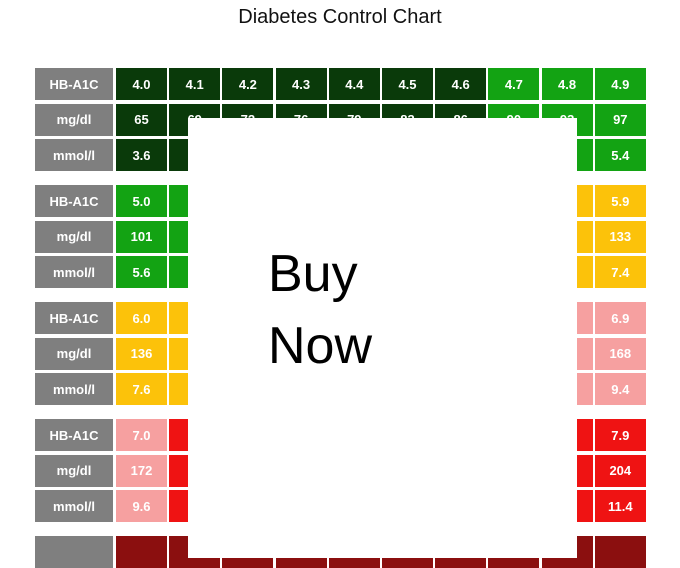  I want to click on value-cell: 4.0, so click(141, 84).